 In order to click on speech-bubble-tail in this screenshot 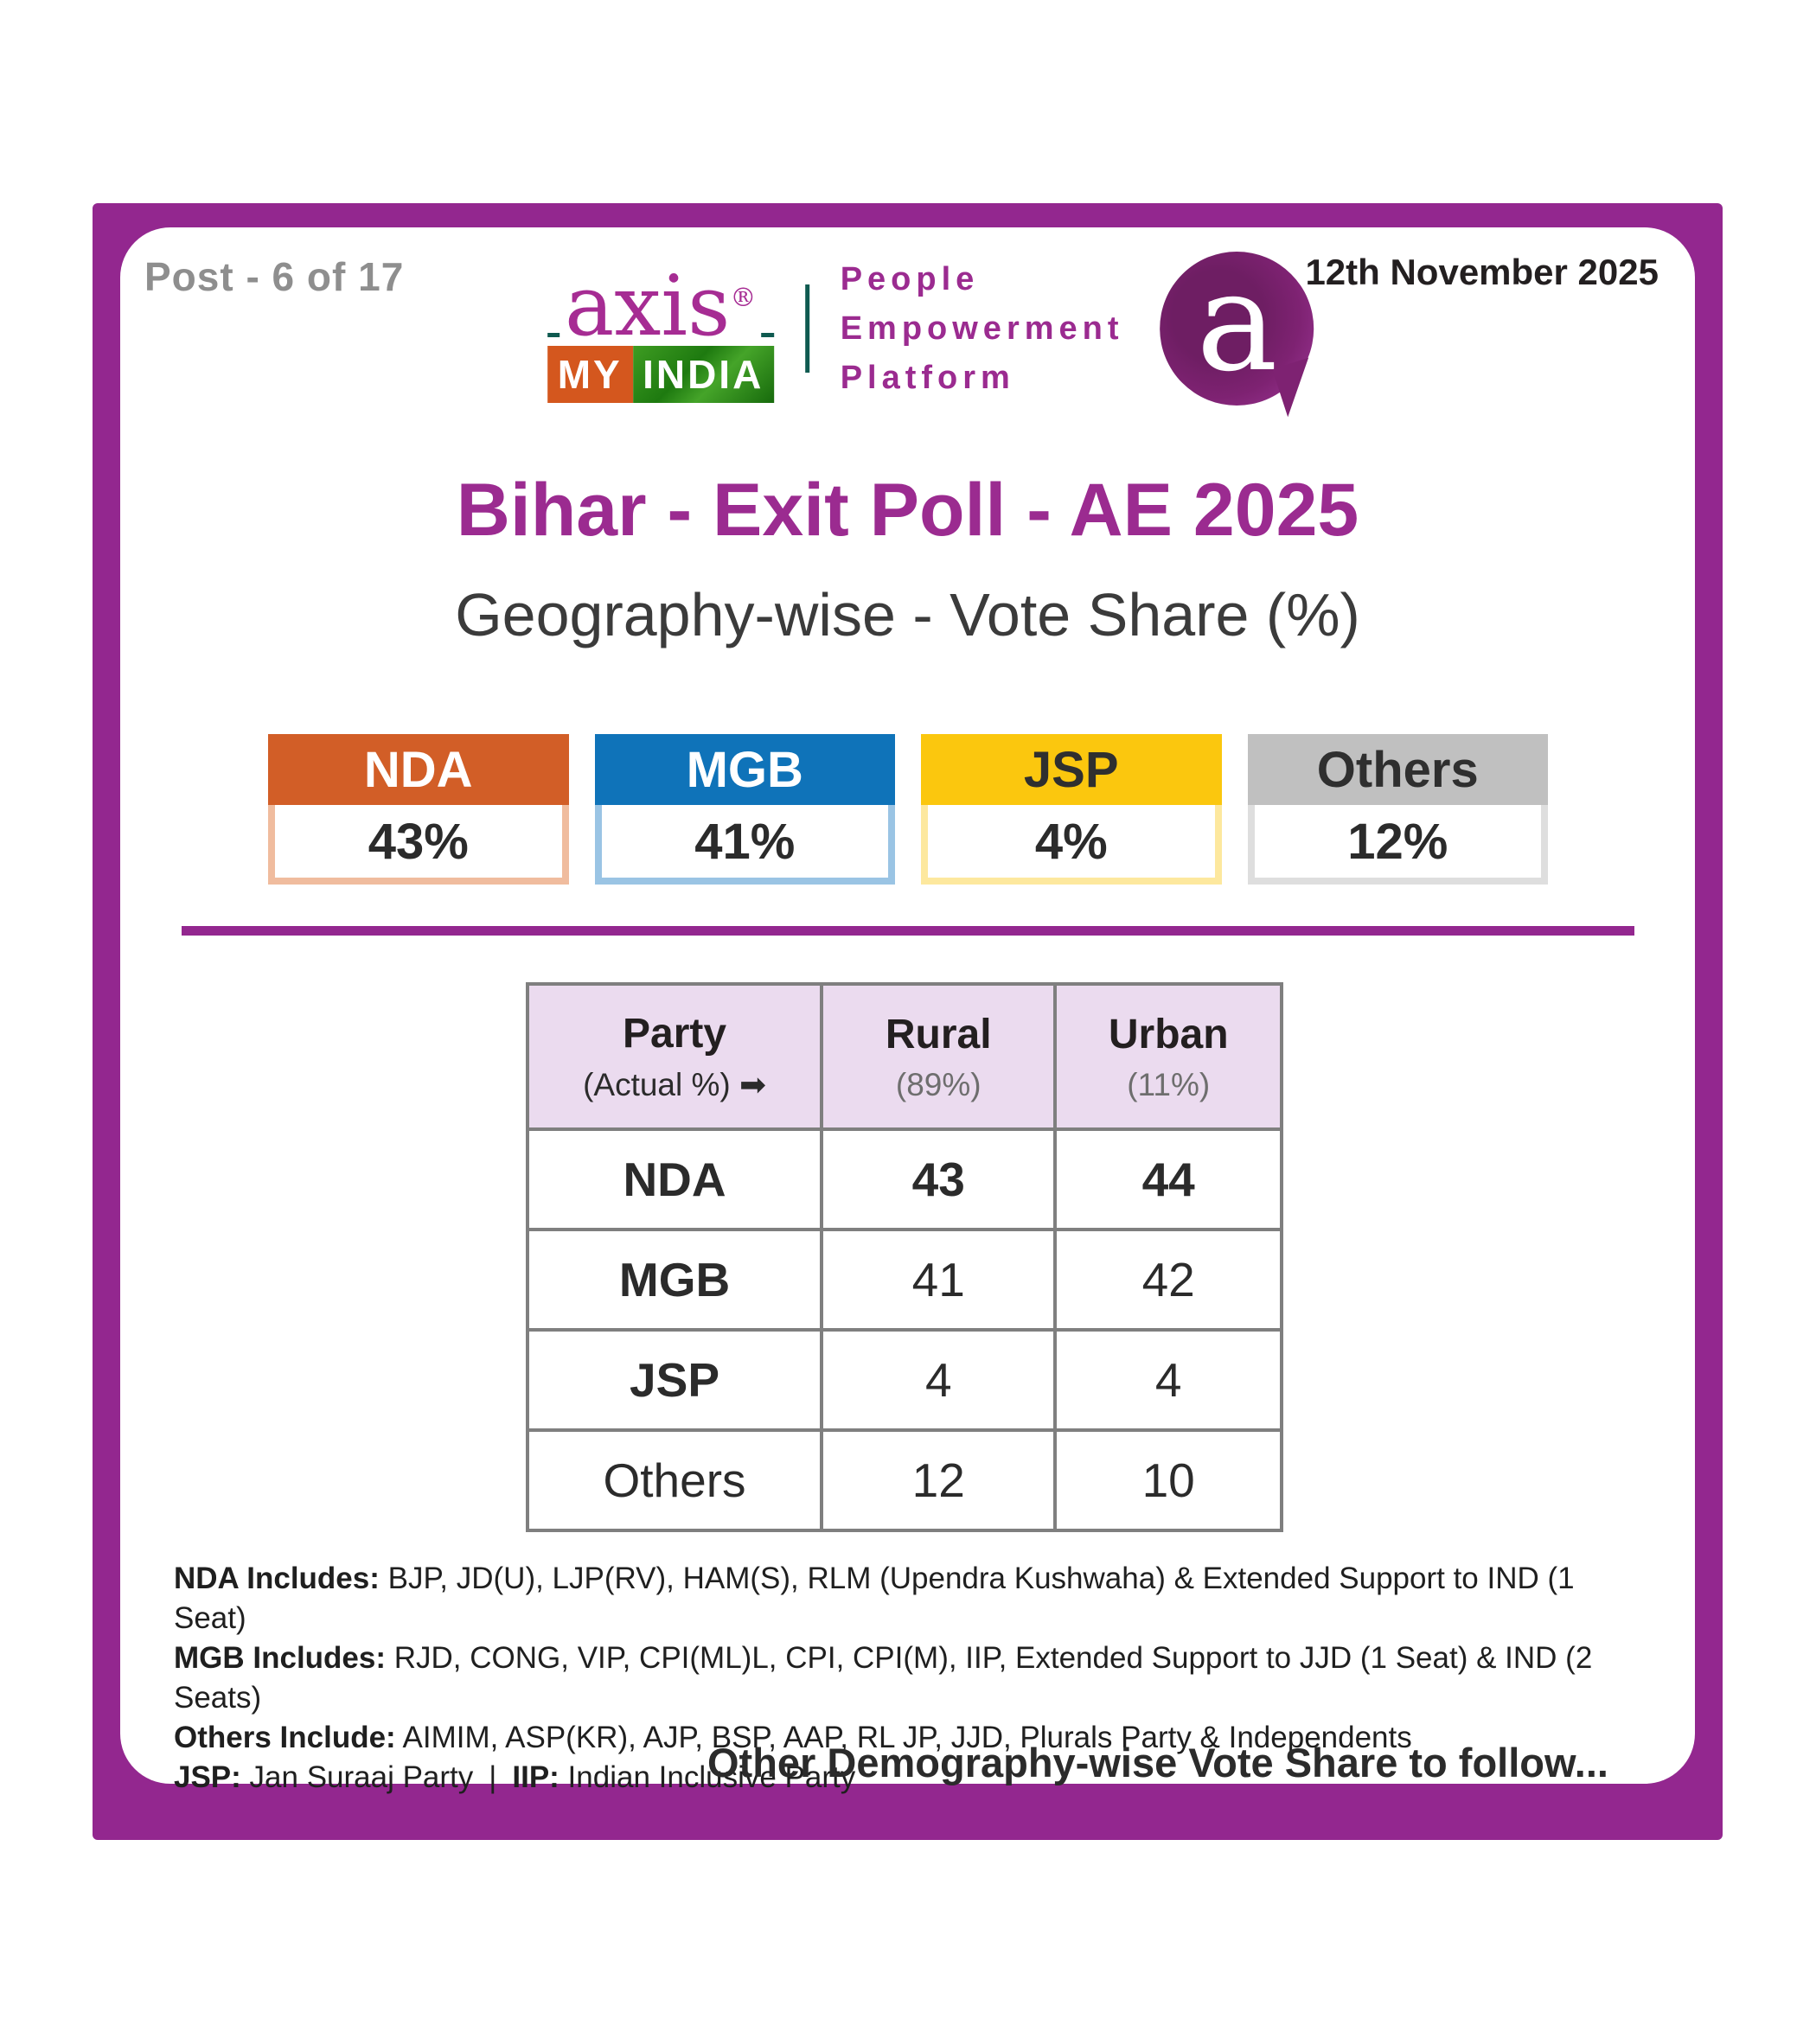, I will do `click(1298, 387)`.